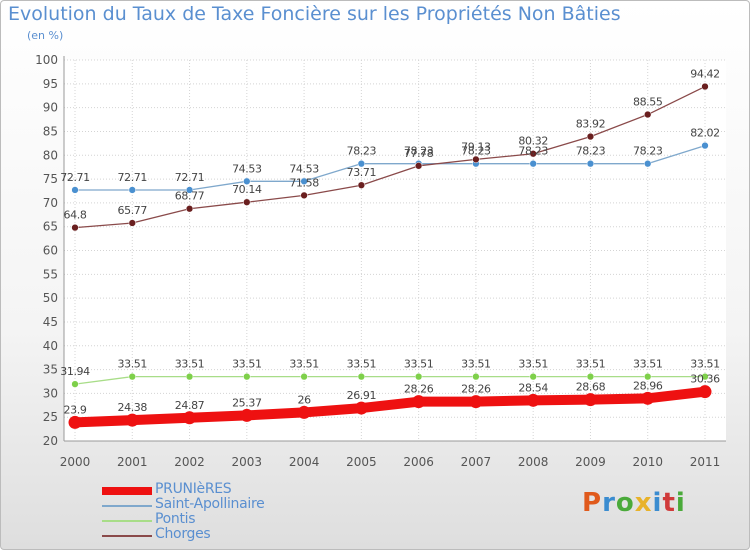 The height and width of the screenshot is (550, 750). I want to click on x-tick-label: 2009, so click(590, 462).